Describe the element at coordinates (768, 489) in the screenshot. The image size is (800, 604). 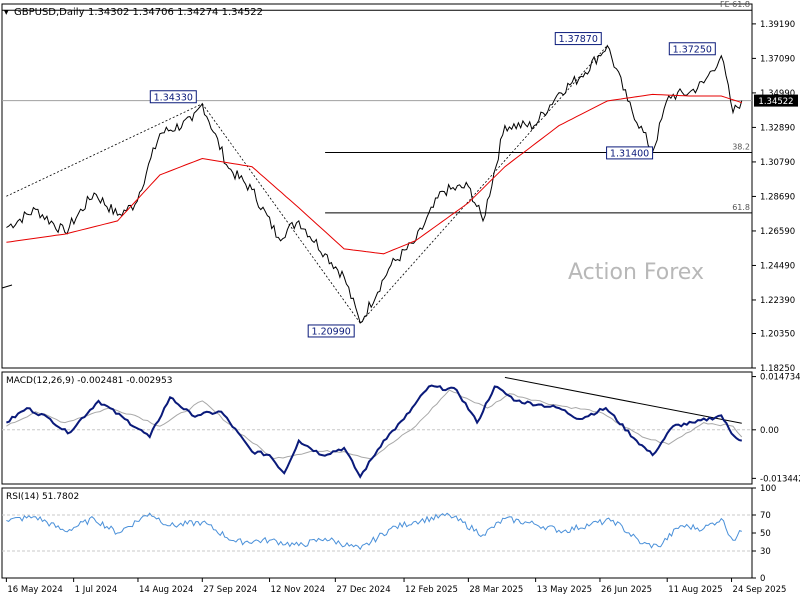
I see `rsi-axis-label: 100` at that location.